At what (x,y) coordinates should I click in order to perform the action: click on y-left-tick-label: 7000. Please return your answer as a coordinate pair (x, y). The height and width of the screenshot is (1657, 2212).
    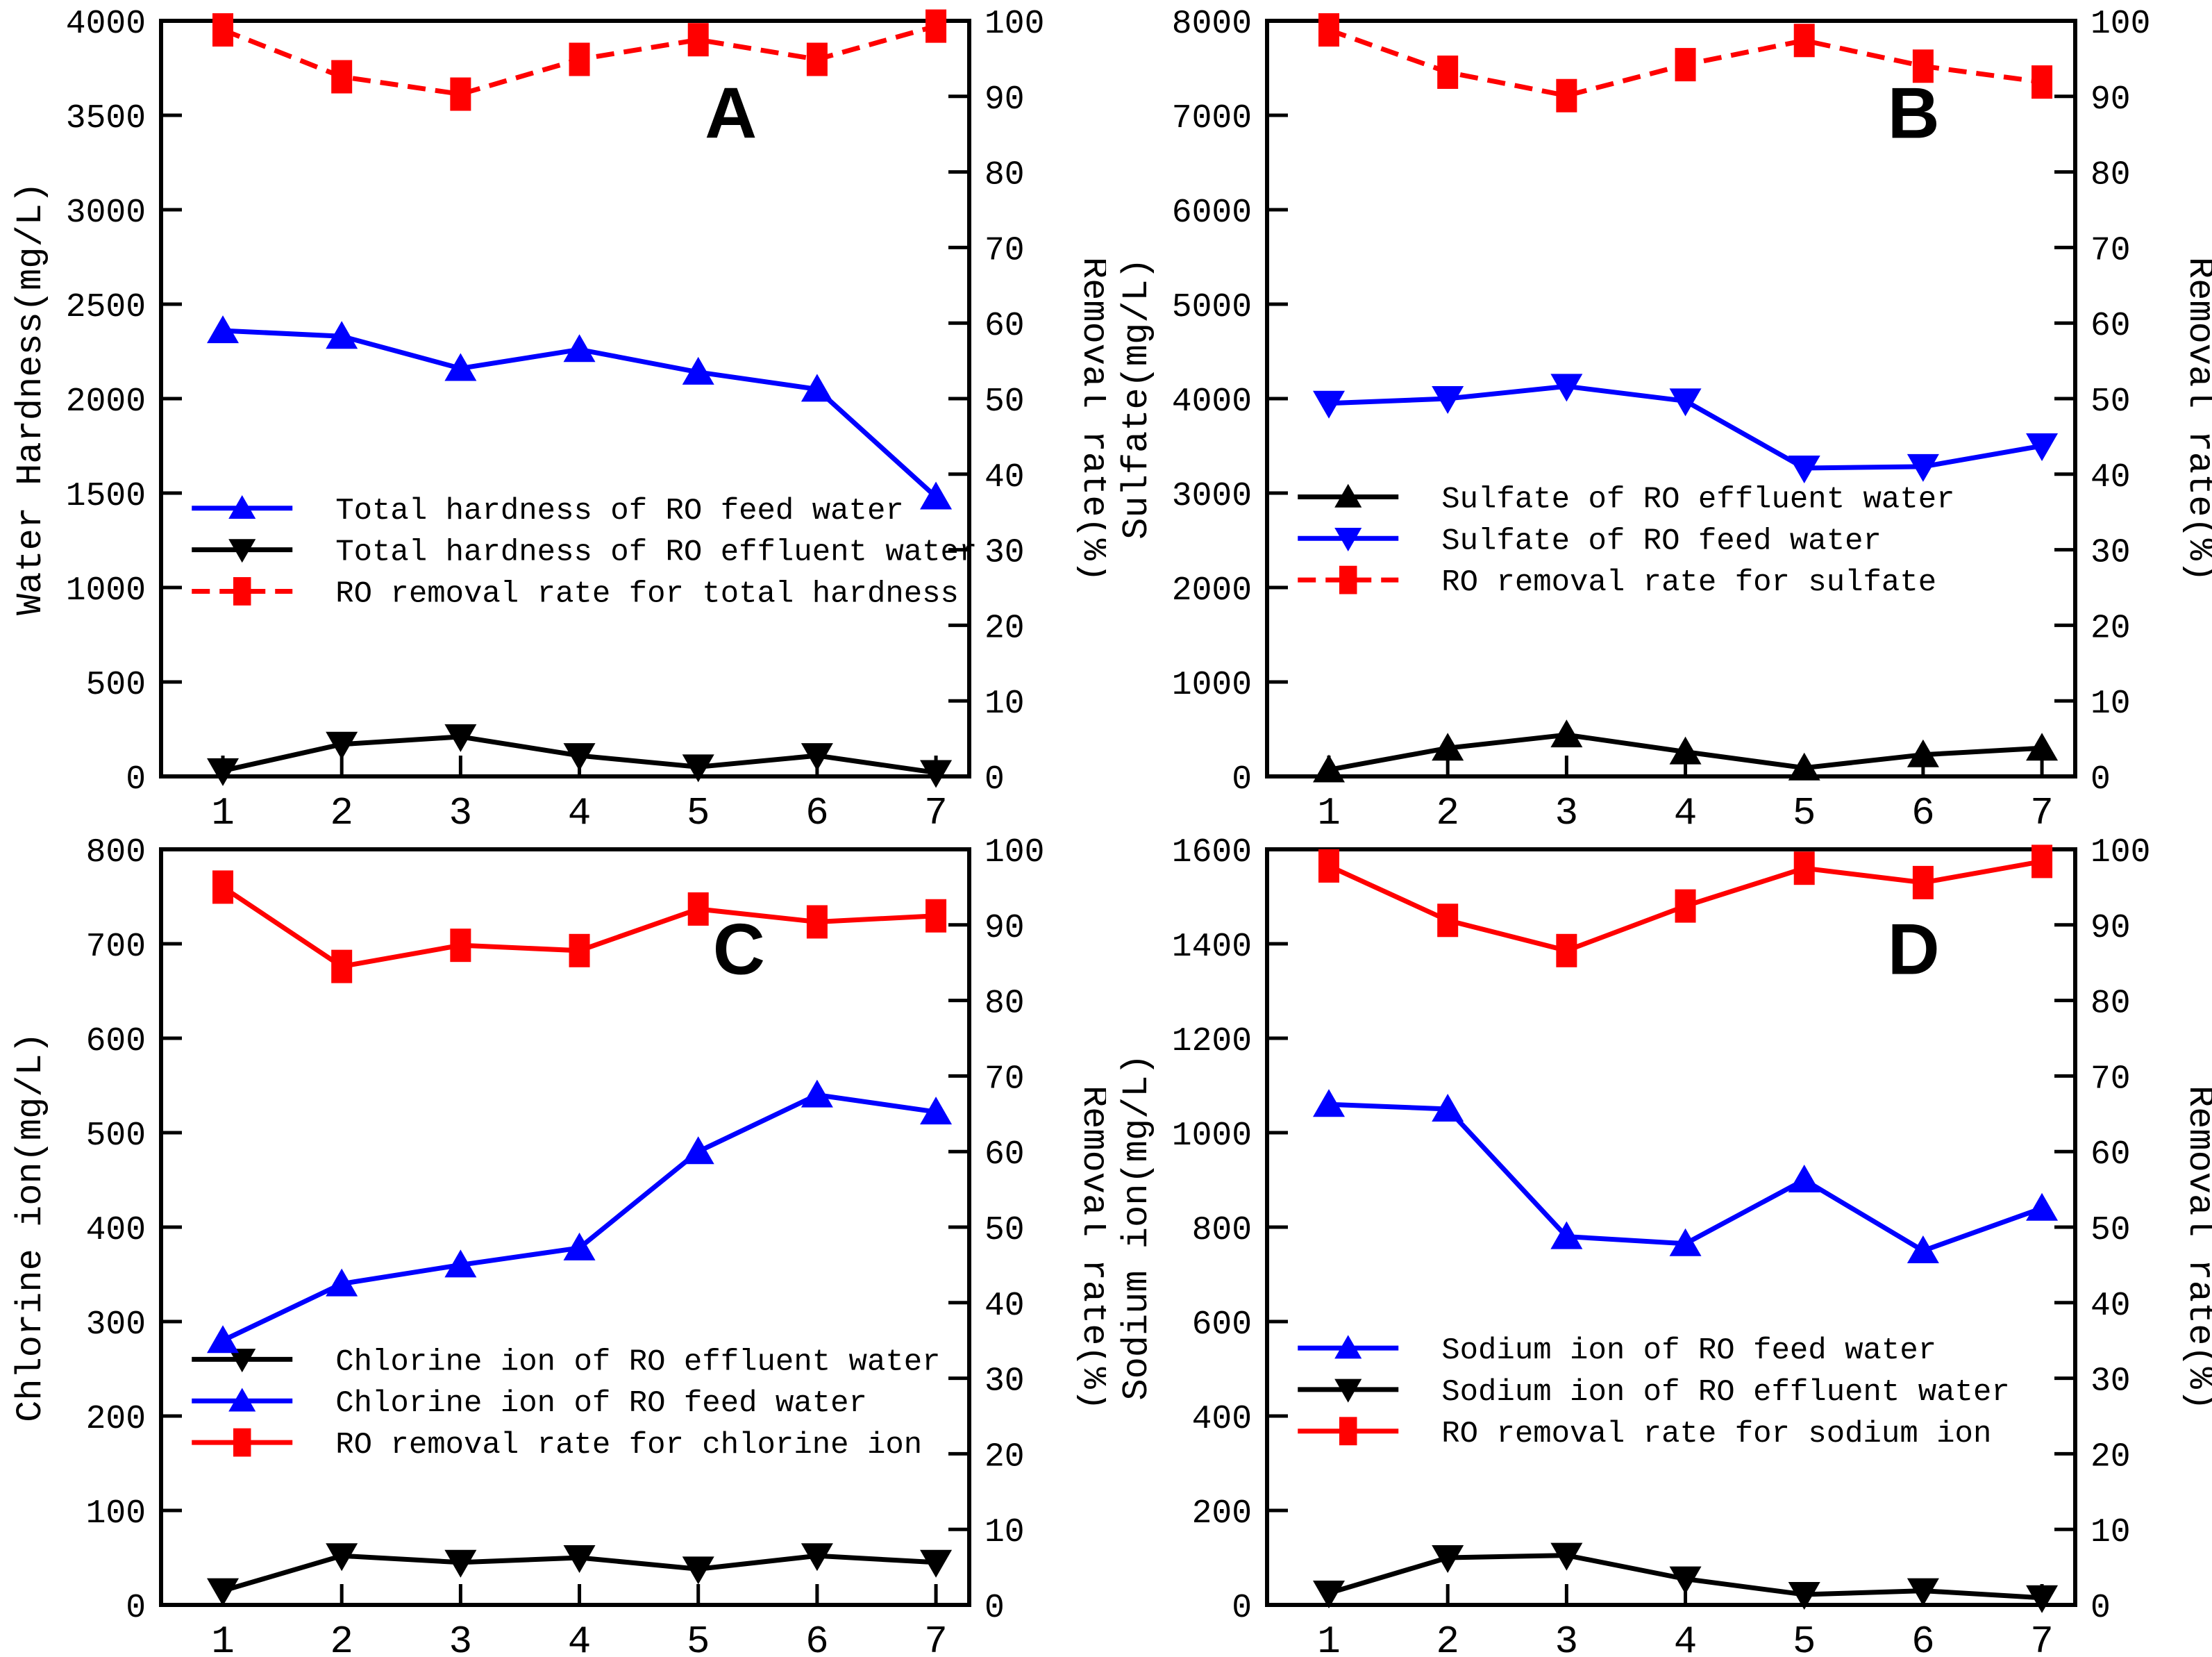
    Looking at the image, I should click on (1212, 119).